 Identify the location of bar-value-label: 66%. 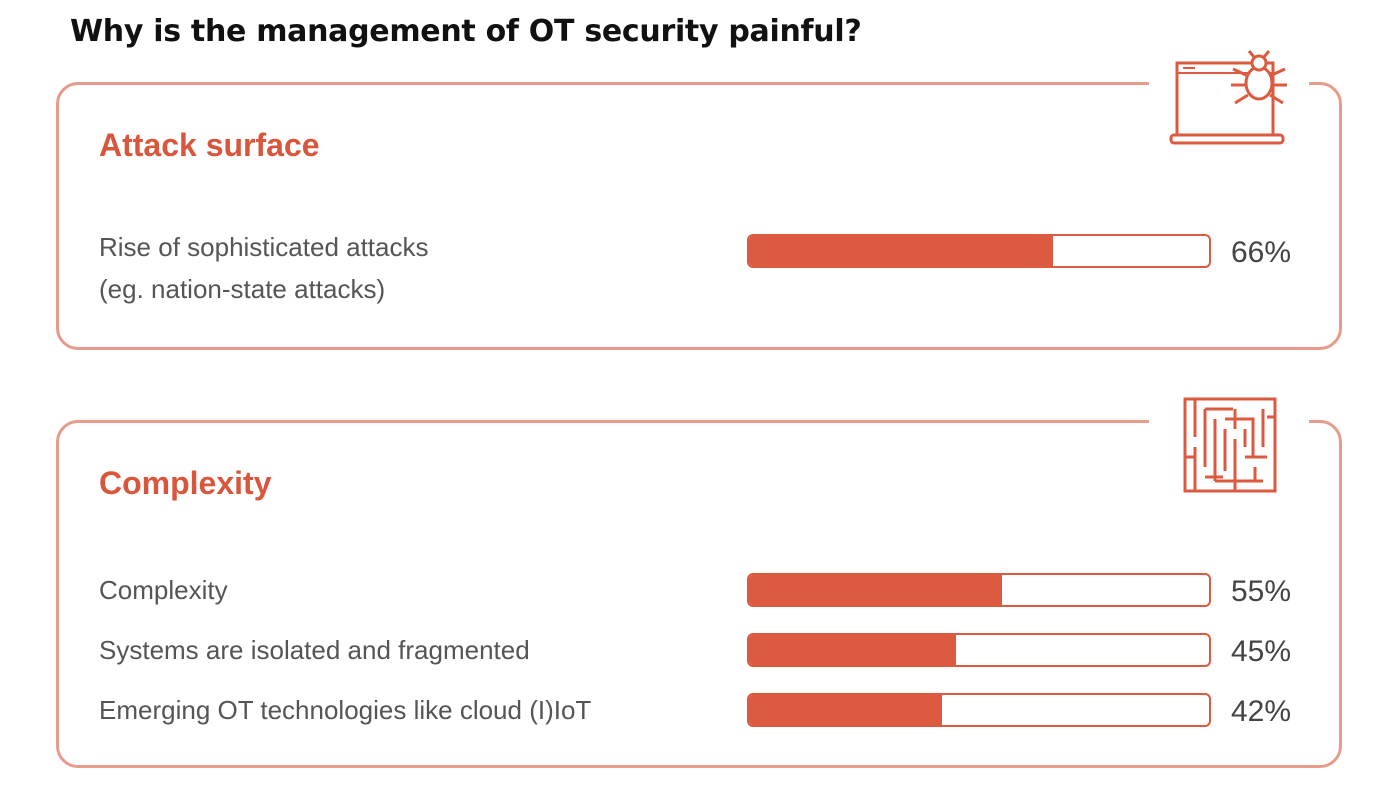
(1261, 252).